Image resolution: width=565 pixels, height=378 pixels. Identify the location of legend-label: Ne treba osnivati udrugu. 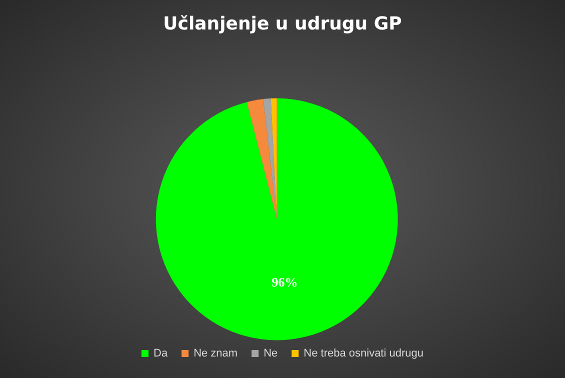
(364, 354).